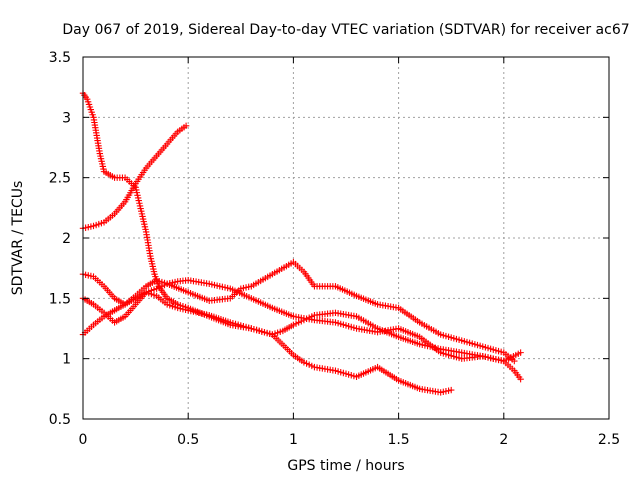  What do you see at coordinates (83, 440) in the screenshot?
I see `x-tick-label: 0` at bounding box center [83, 440].